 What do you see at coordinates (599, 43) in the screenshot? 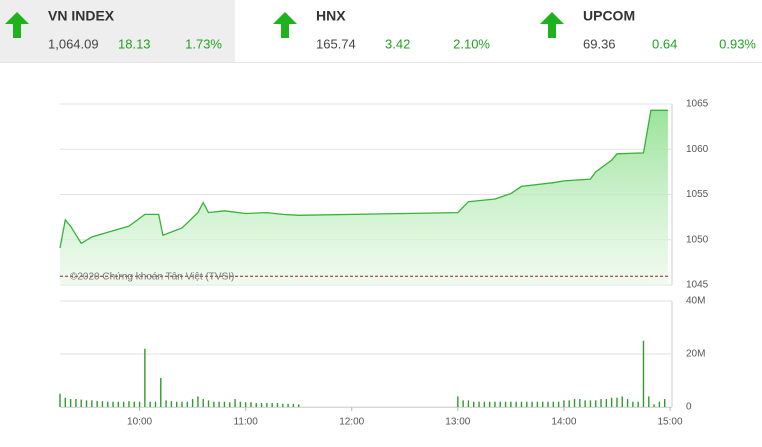
I see `index-value: 69.36` at bounding box center [599, 43].